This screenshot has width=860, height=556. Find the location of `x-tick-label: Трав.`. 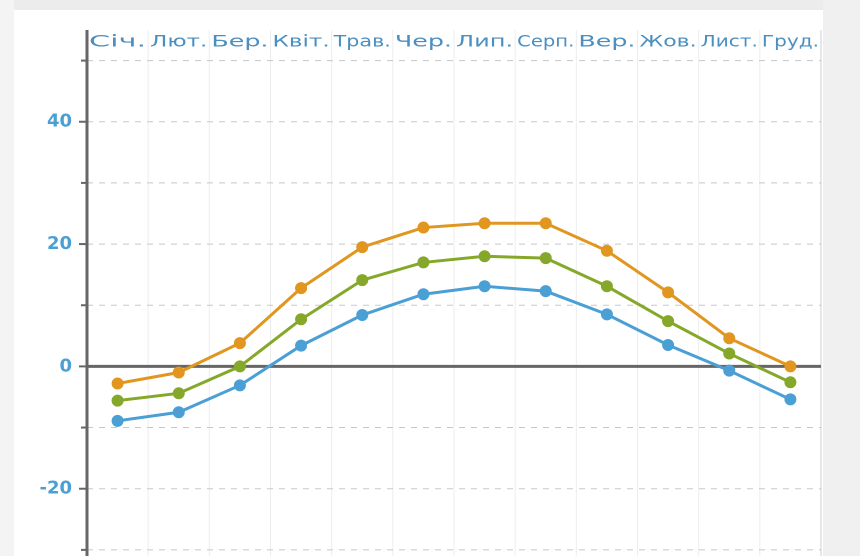

x-tick-label: Трав. is located at coordinates (361, 41).